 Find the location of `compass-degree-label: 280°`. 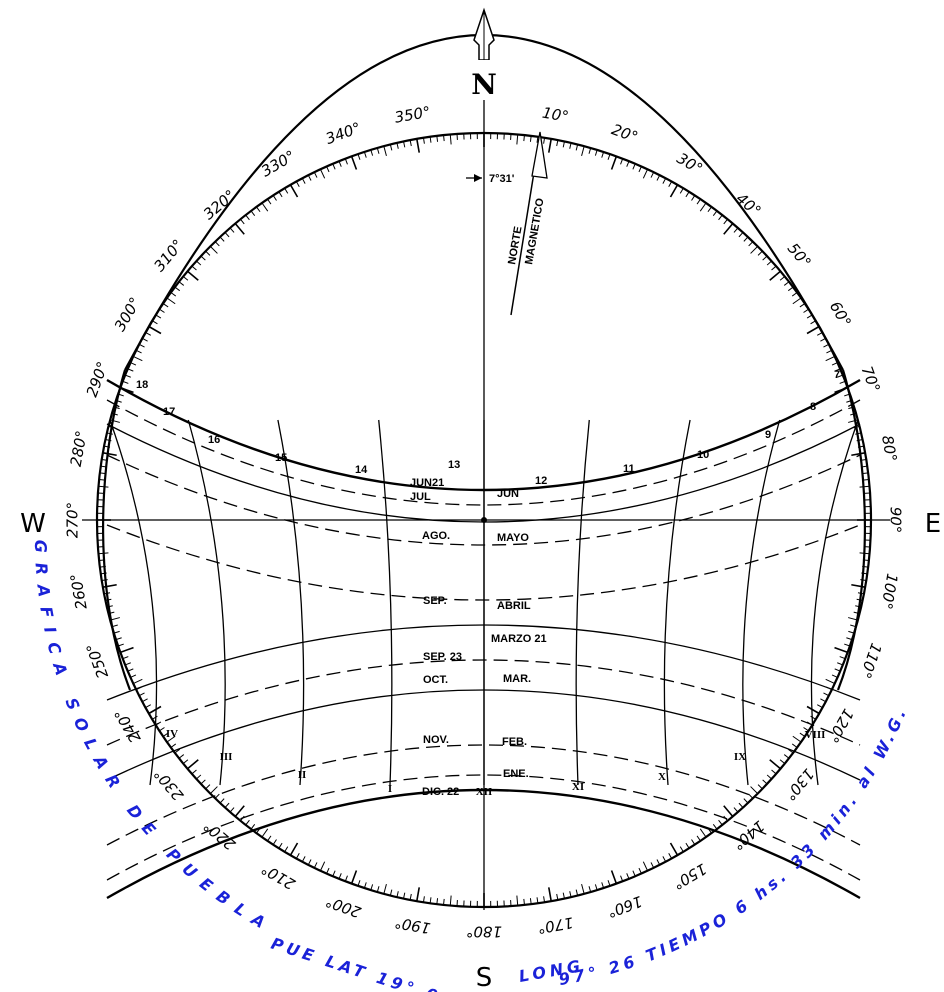

compass-degree-label: 280° is located at coordinates (79, 448).